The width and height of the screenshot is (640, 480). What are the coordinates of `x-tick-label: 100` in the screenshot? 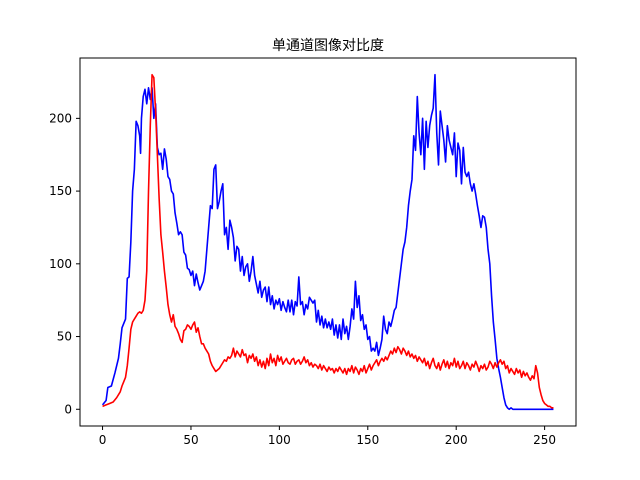 It's located at (279, 440).